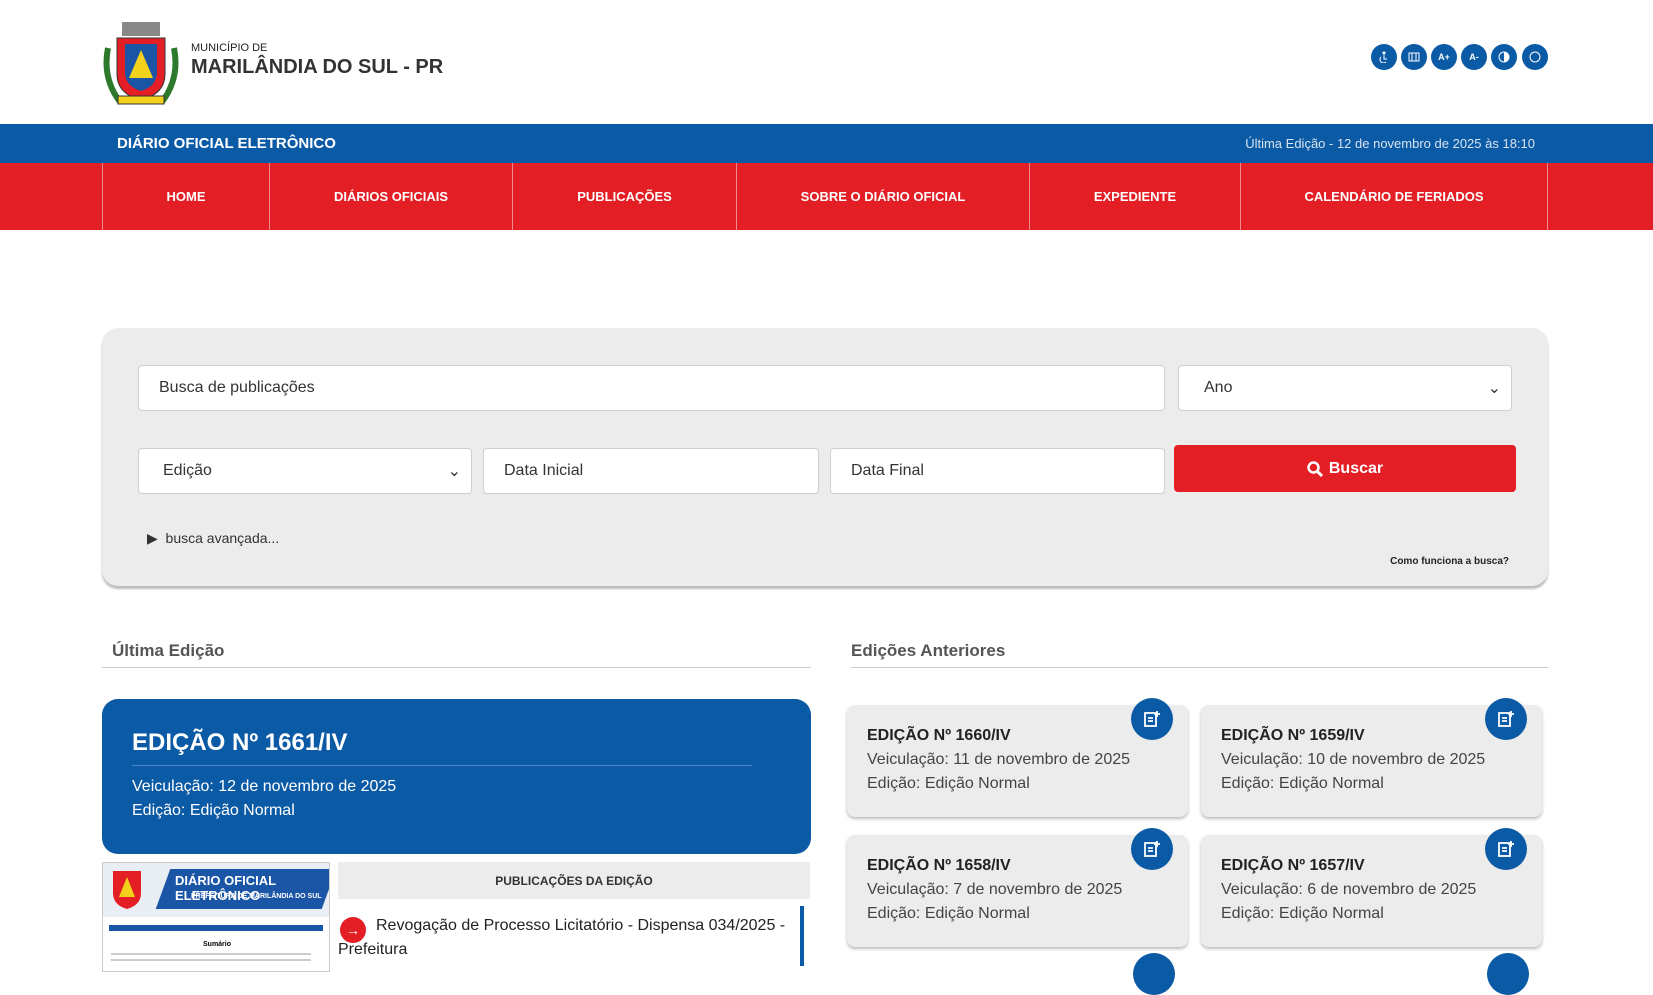  I want to click on edition-title: EDIÇÃO Nº 1657/IV, so click(1293, 865).